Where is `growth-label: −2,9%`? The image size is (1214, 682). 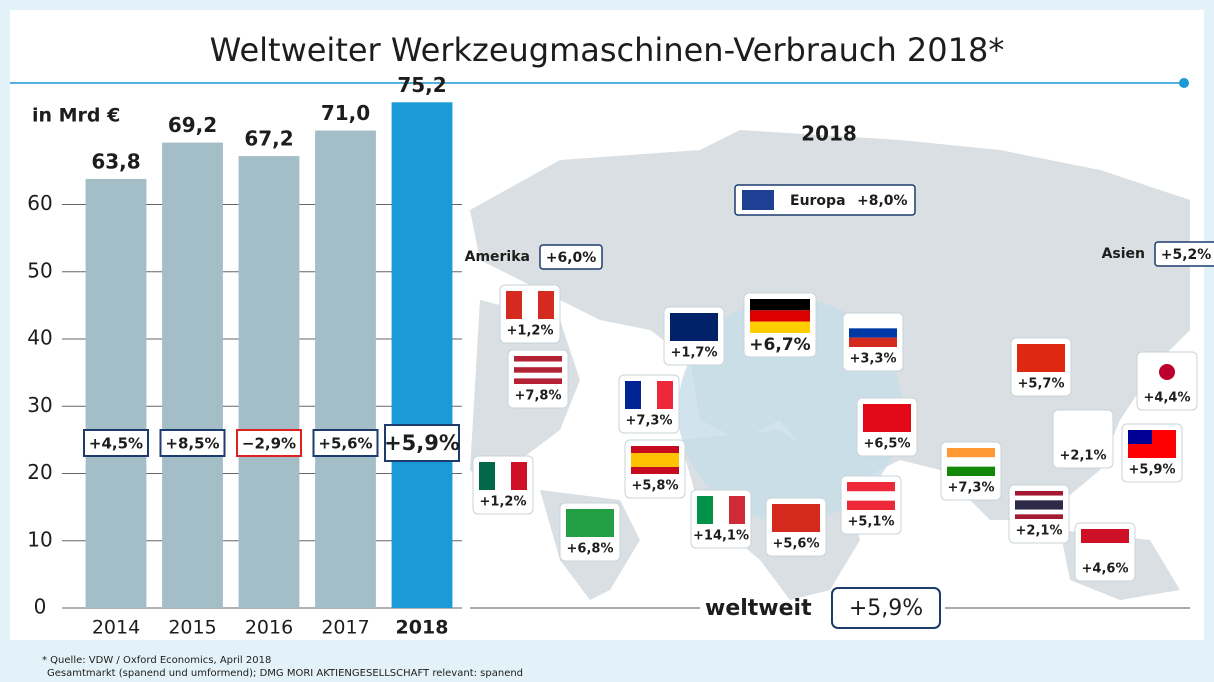
growth-label: −2,9% is located at coordinates (269, 444).